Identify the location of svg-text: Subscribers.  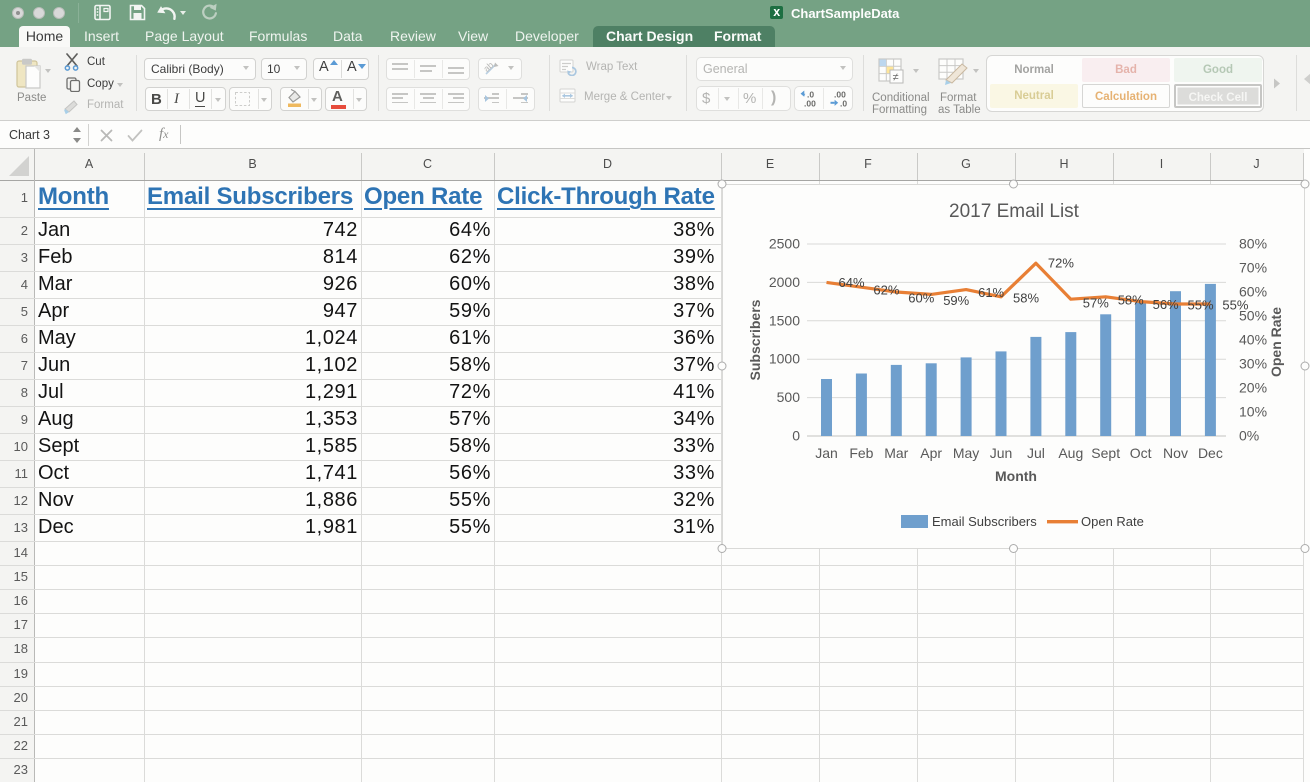
(755, 339).